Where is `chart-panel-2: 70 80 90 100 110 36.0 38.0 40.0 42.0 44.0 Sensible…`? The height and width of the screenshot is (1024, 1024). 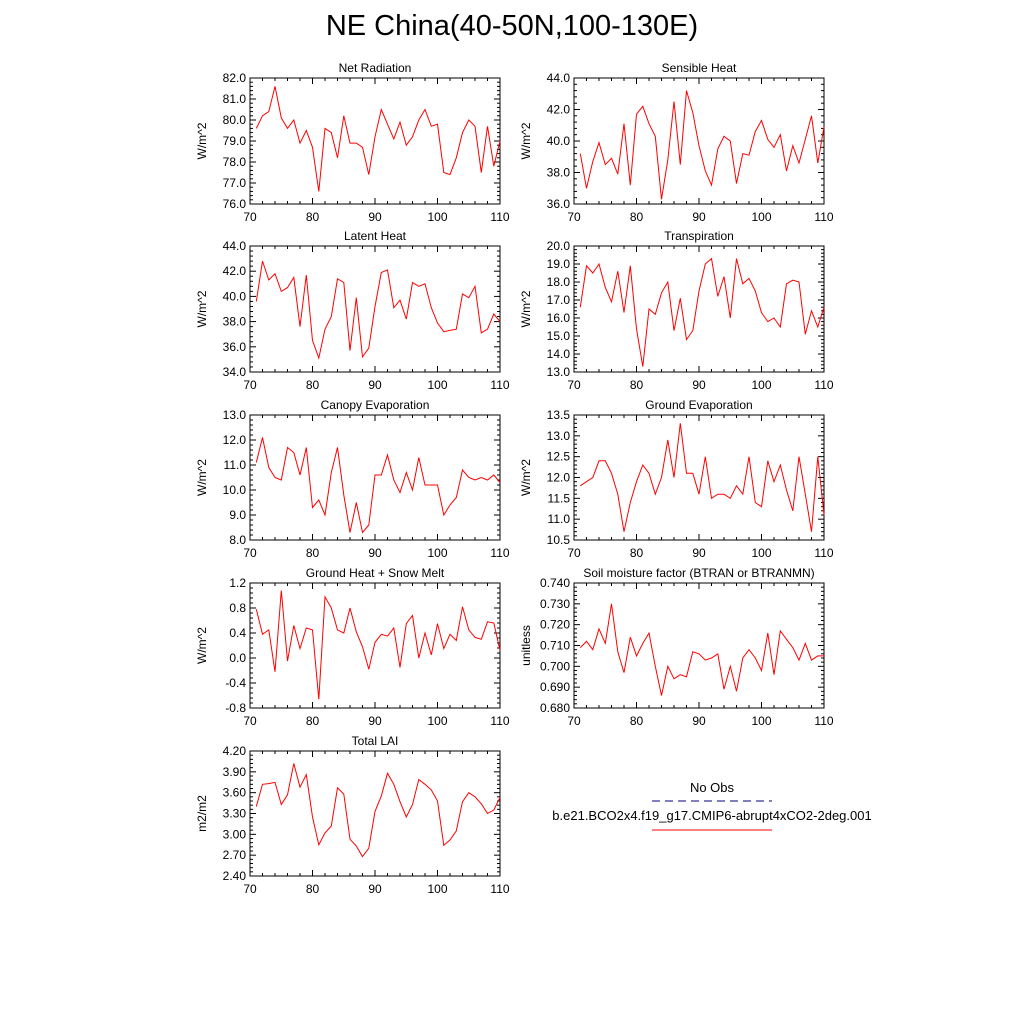
chart-panel-2: 70 80 90 100 110 36.0 38.0 40.0 42.0 44.0 Sensible… is located at coordinates (676, 142).